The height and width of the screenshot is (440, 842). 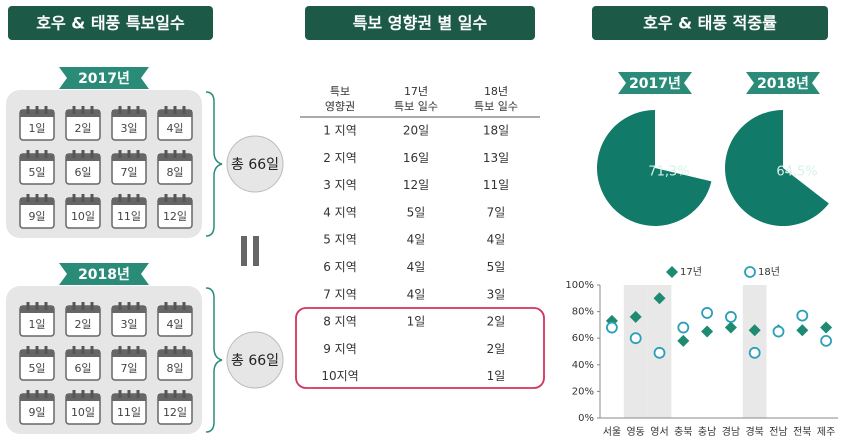 I want to click on ribbon-label: 2017년, so click(x=104, y=79).